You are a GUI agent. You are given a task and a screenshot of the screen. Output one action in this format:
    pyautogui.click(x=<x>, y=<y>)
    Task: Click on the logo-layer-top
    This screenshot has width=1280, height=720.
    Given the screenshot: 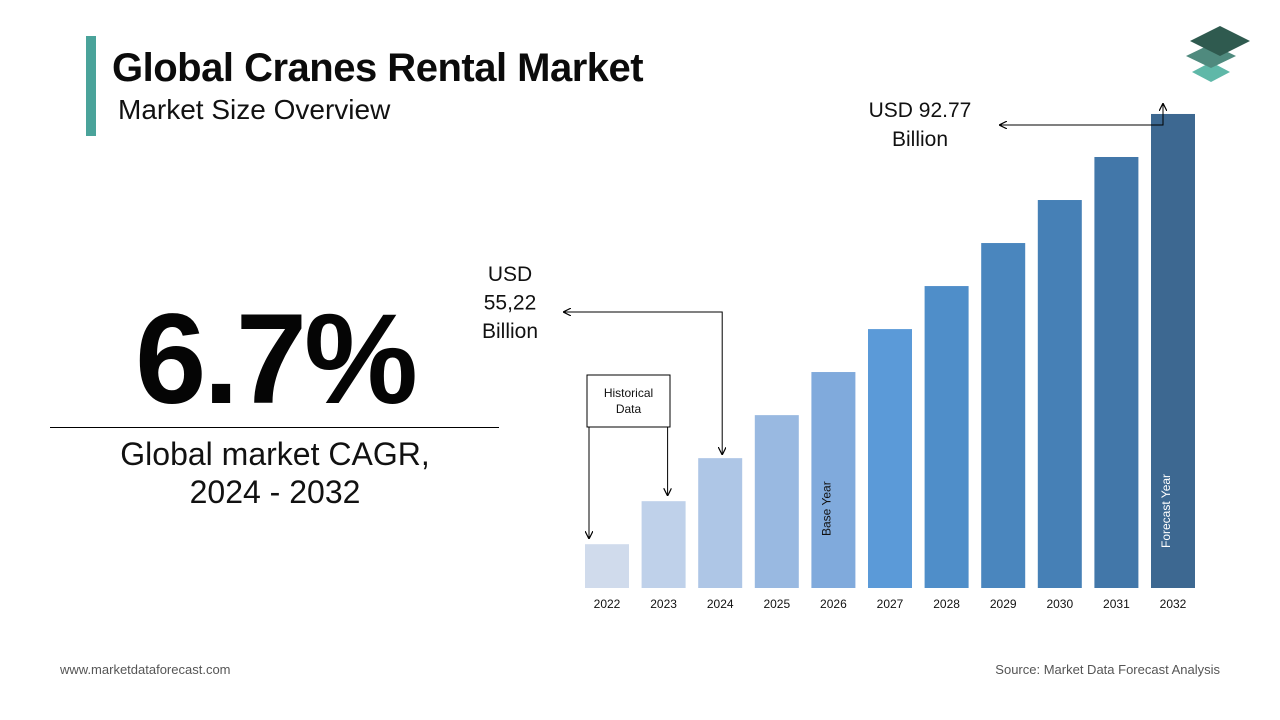 What is the action you would take?
    pyautogui.click(x=1220, y=41)
    